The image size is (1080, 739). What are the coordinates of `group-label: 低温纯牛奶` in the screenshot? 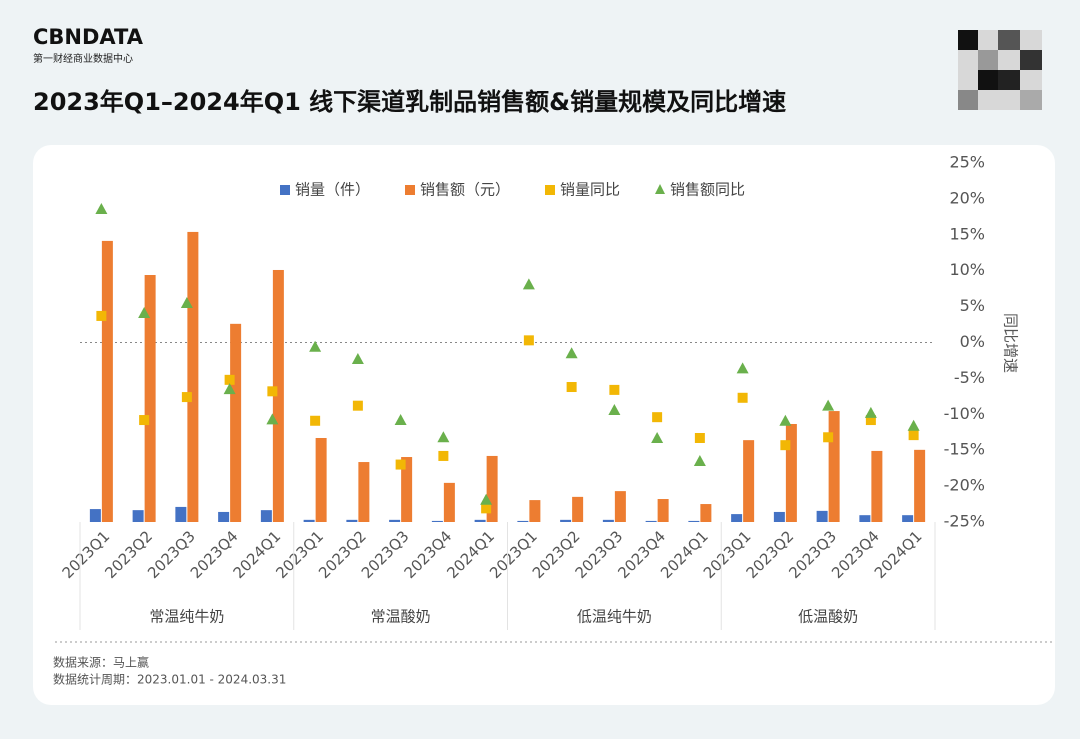 It's located at (614, 617).